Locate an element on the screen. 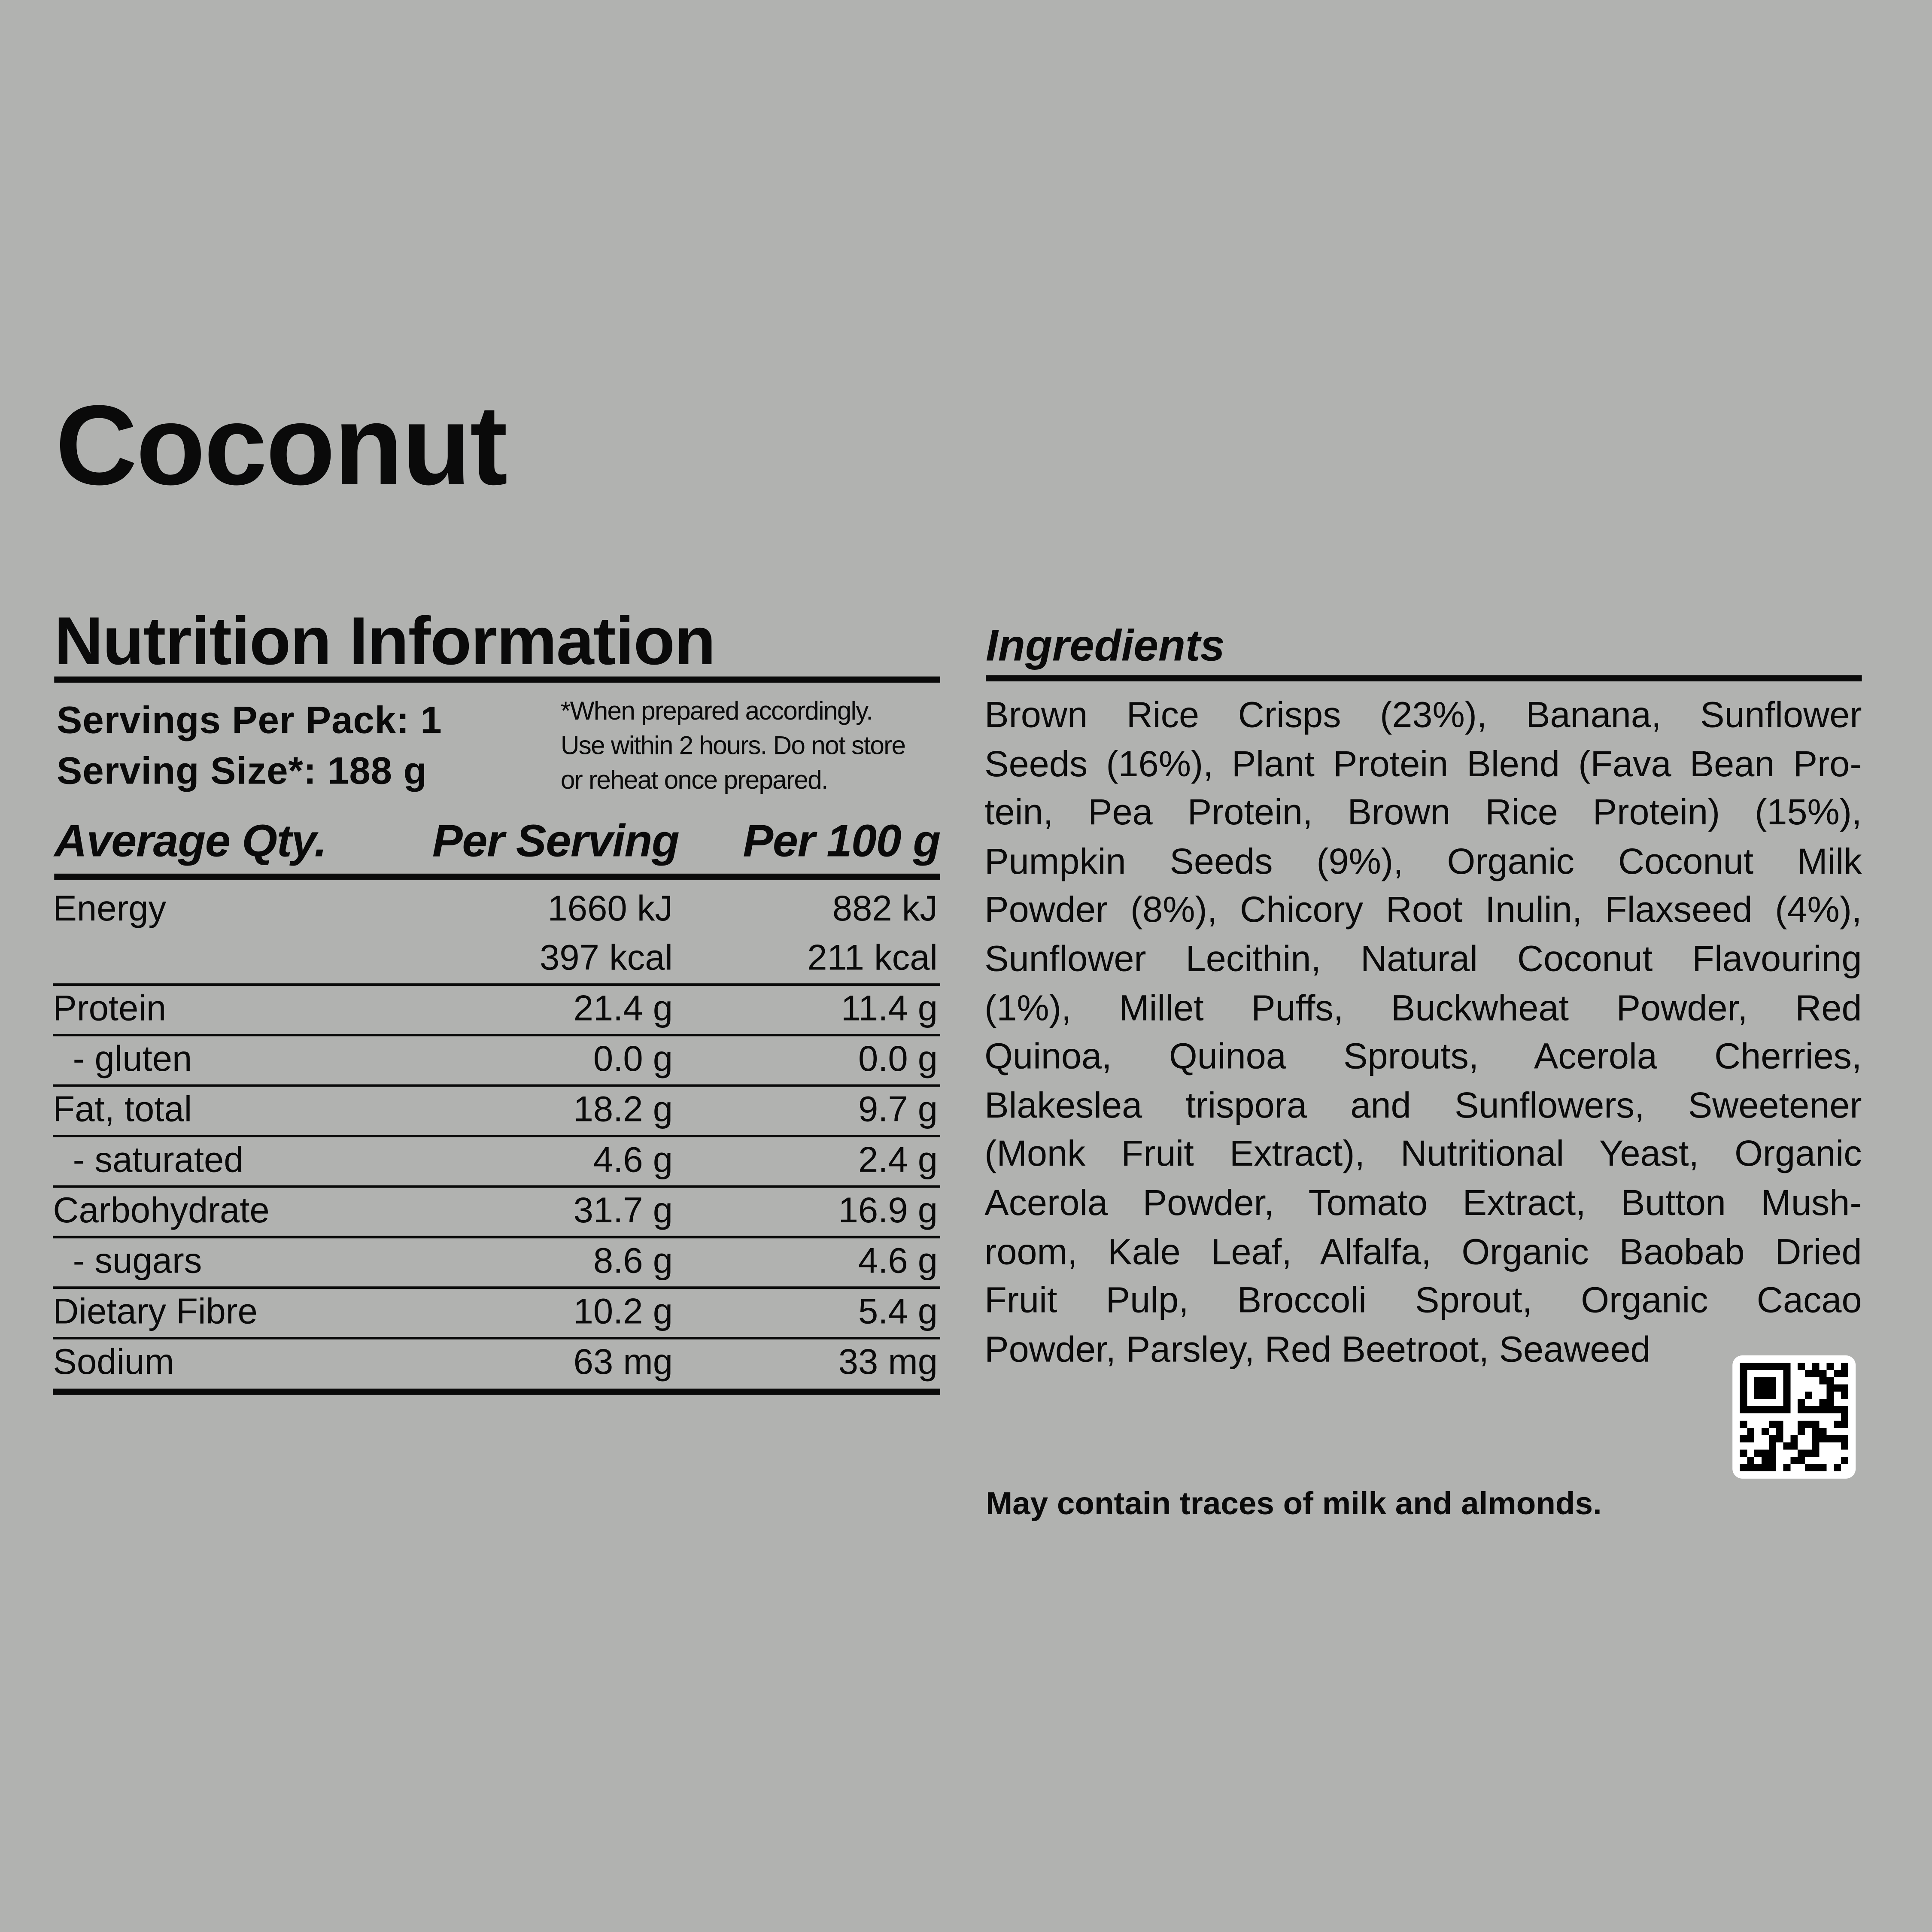  ingredients-line: Pumpkin Seeds (9%), Organic Coconut Milk is located at coordinates (1423, 861).